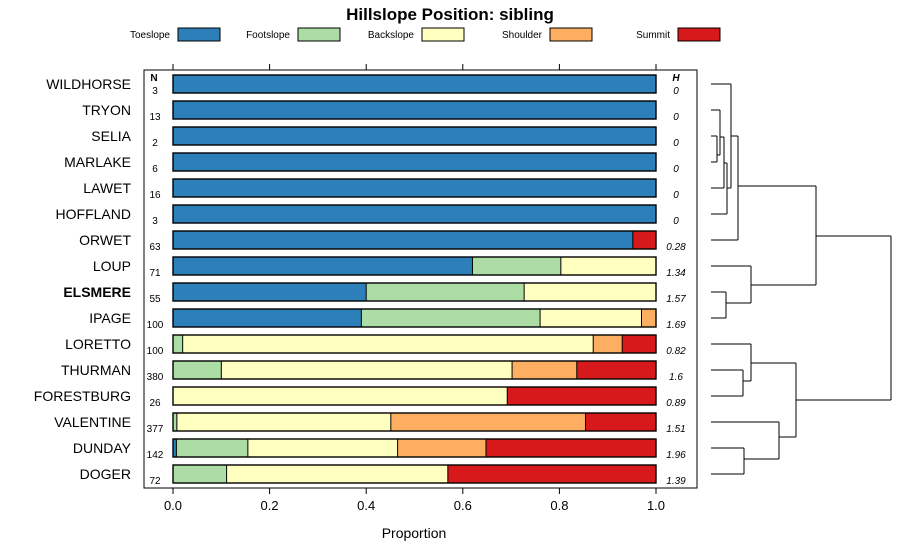 The width and height of the screenshot is (900, 560). I want to click on row-tryon: TRYON 13 0, so click(380, 111).